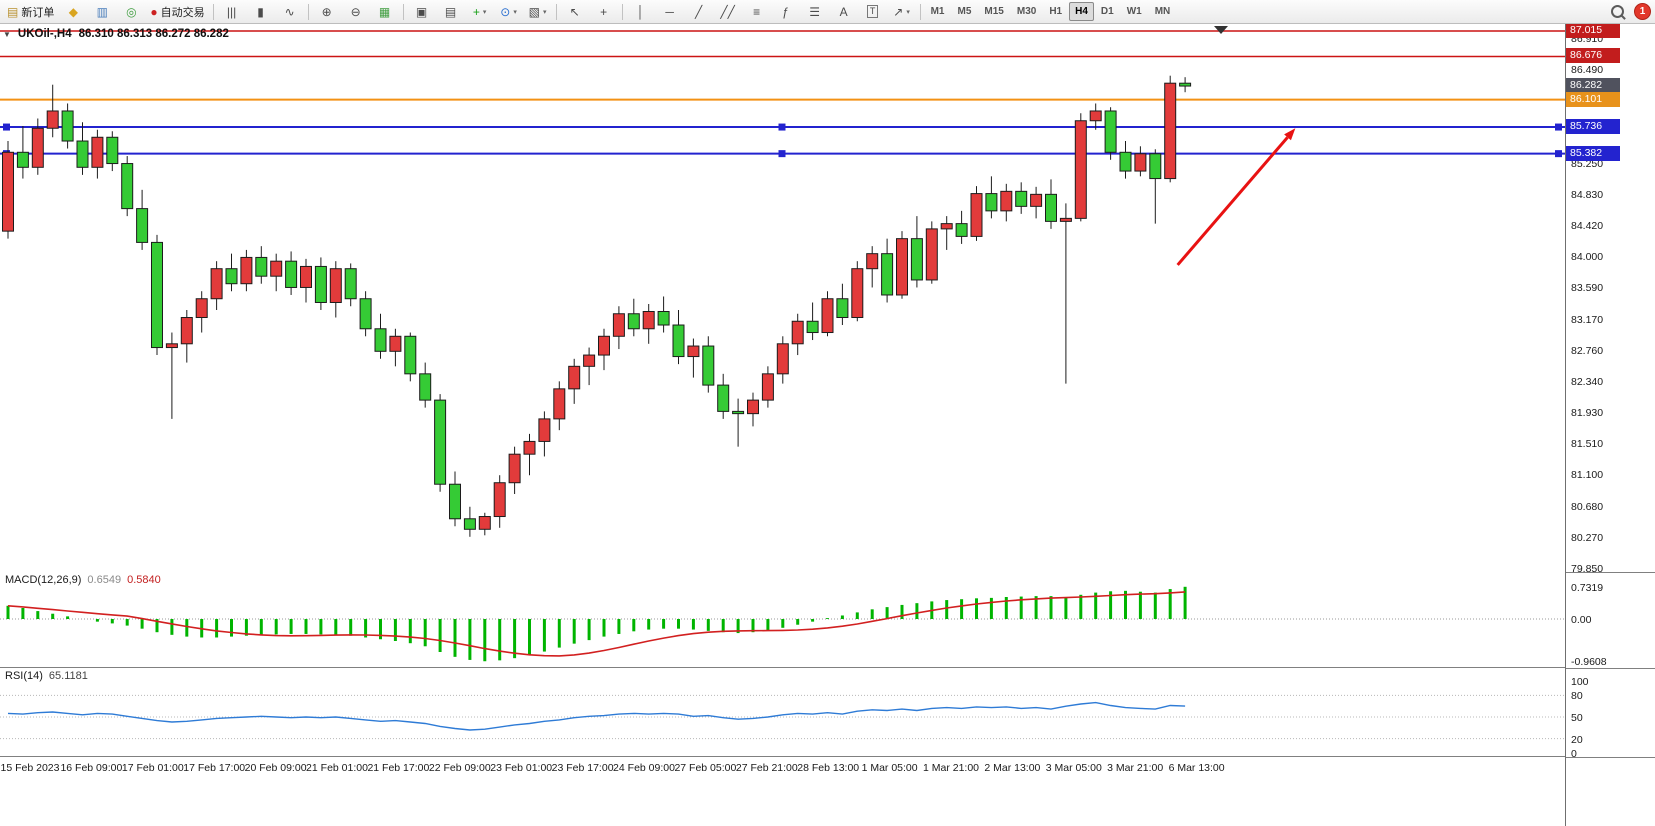  I want to click on add-indicator-button: + ▾, so click(480, 11).